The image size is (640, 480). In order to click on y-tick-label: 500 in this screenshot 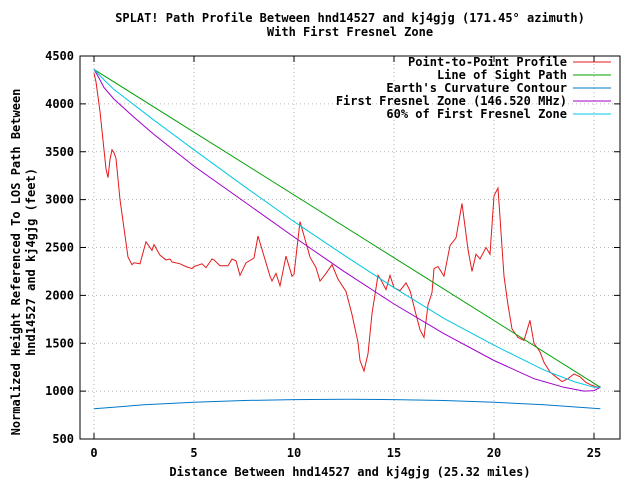, I will do `click(63, 439)`.